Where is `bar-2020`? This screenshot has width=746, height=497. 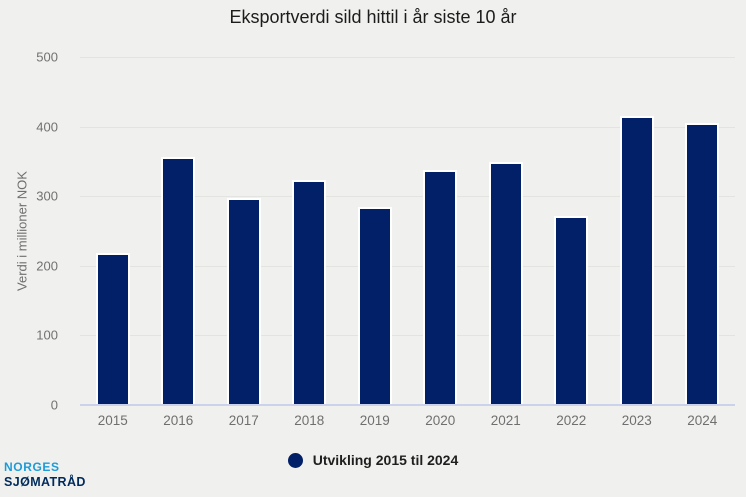 bar-2020 is located at coordinates (440, 287).